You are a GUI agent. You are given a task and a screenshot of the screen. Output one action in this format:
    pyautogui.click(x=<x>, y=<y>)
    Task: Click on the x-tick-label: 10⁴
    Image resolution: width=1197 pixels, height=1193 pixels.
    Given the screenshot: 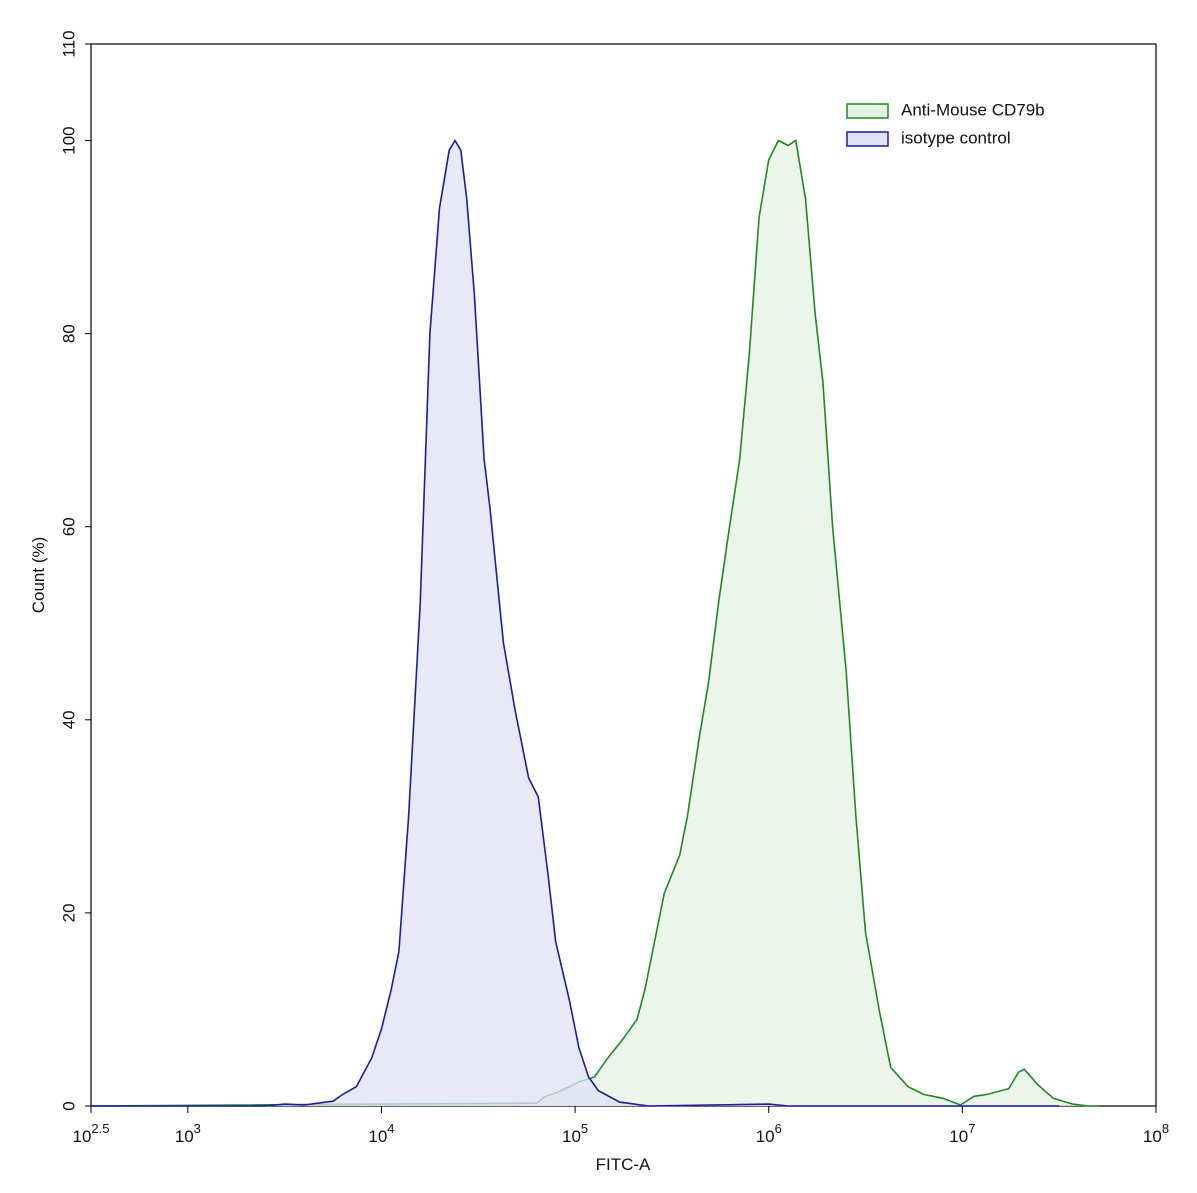 What is the action you would take?
    pyautogui.click(x=381, y=1133)
    